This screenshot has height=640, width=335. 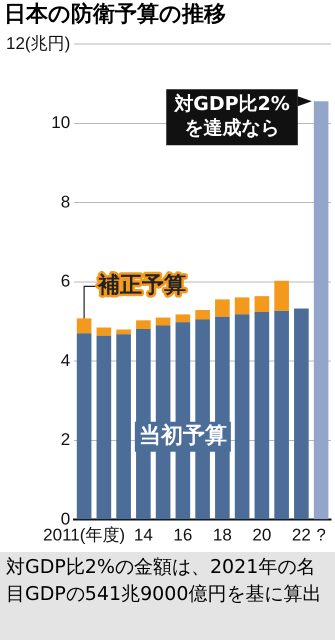 What do you see at coordinates (143, 534) in the screenshot?
I see `x-tick-label: 14` at bounding box center [143, 534].